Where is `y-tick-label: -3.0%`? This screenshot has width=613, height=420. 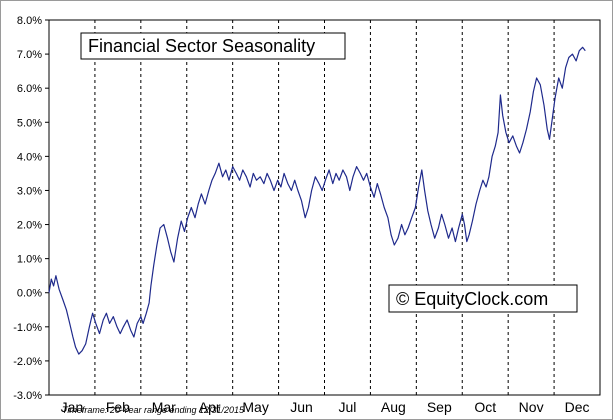 y-tick-label: -3.0% is located at coordinates (27, 396).